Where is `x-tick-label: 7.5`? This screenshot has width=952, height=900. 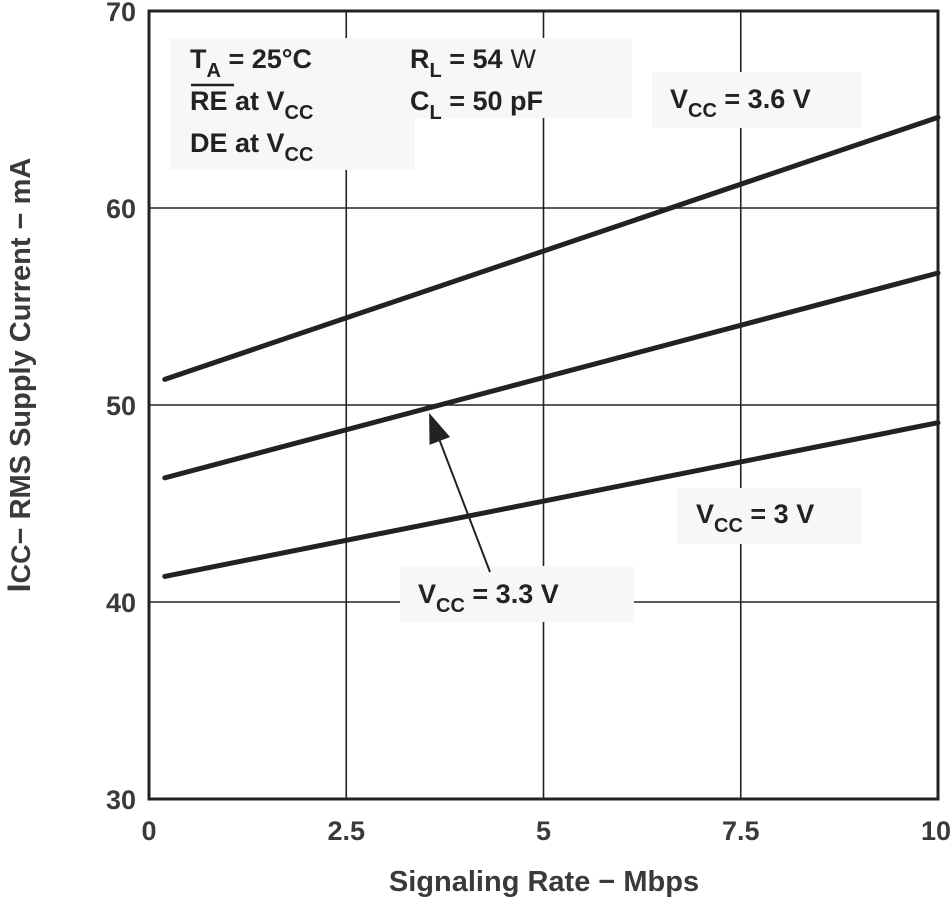
x-tick-label: 7.5 is located at coordinates (741, 831).